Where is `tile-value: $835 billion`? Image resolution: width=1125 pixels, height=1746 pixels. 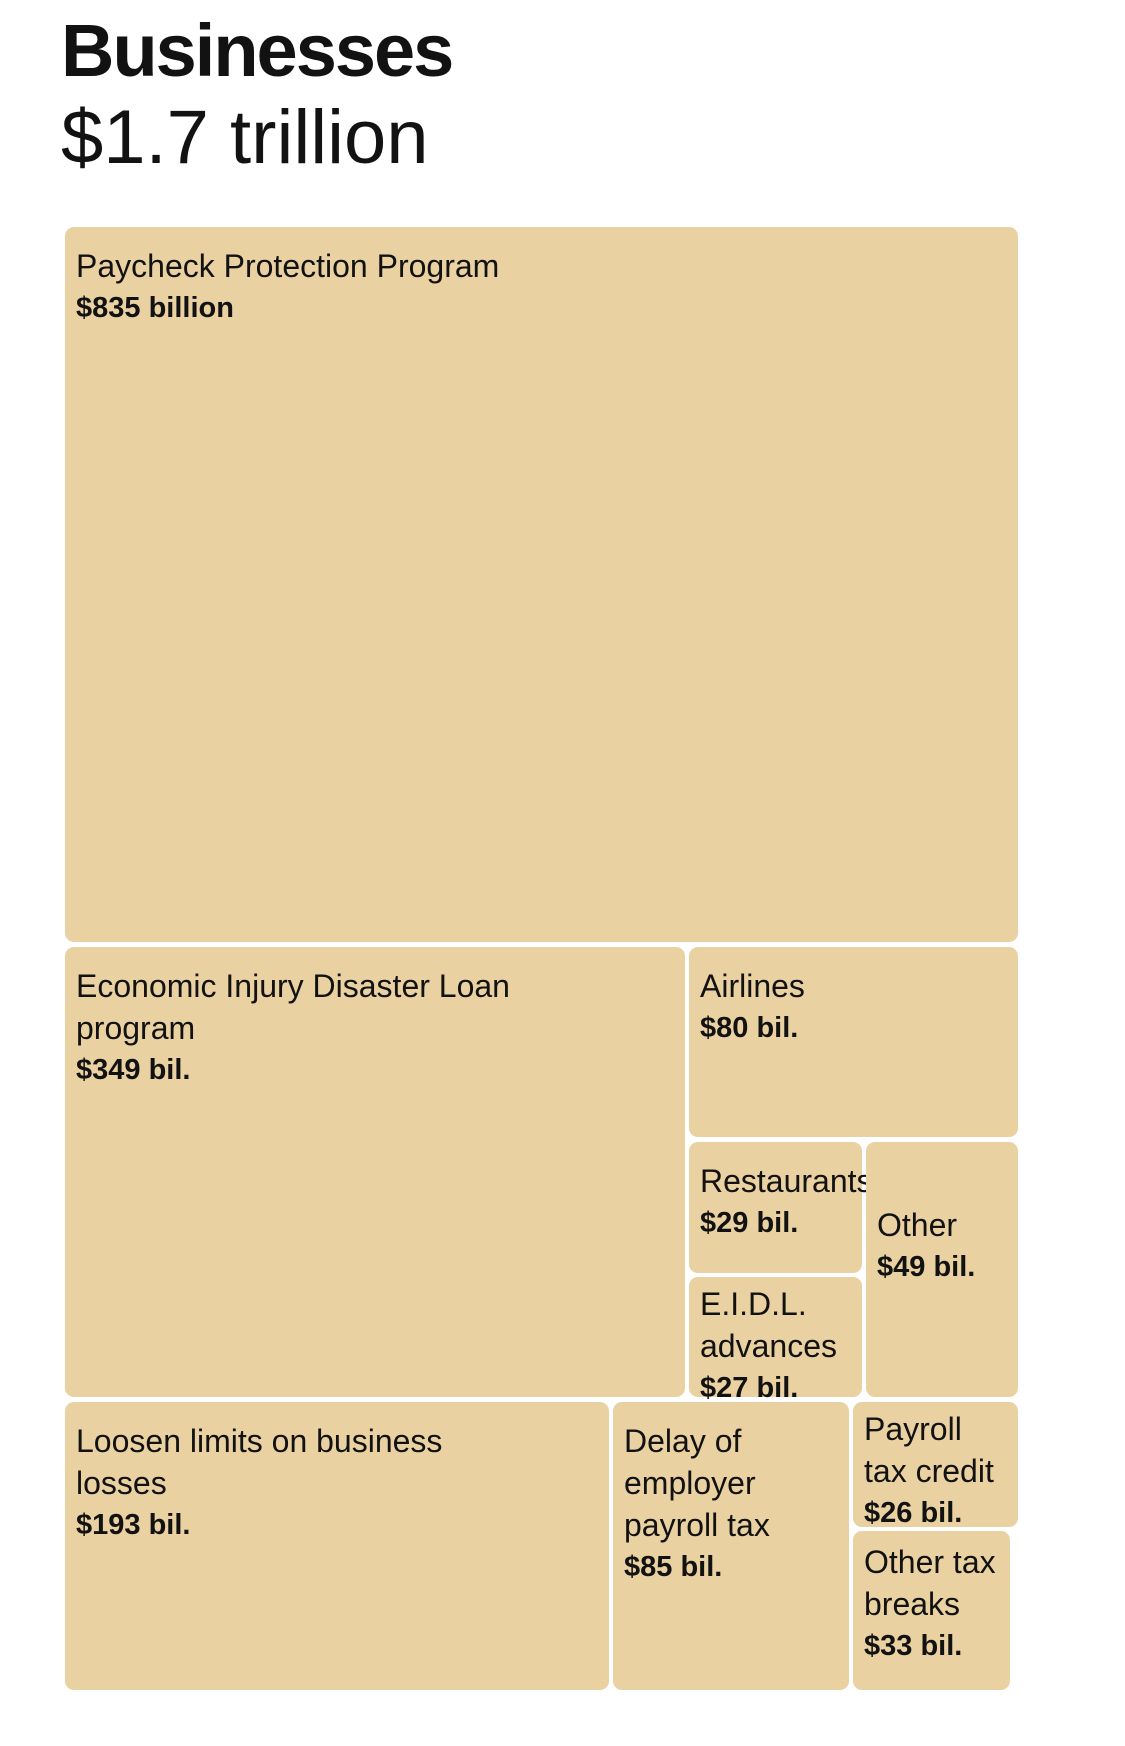
tile-value: $835 billion is located at coordinates (155, 308).